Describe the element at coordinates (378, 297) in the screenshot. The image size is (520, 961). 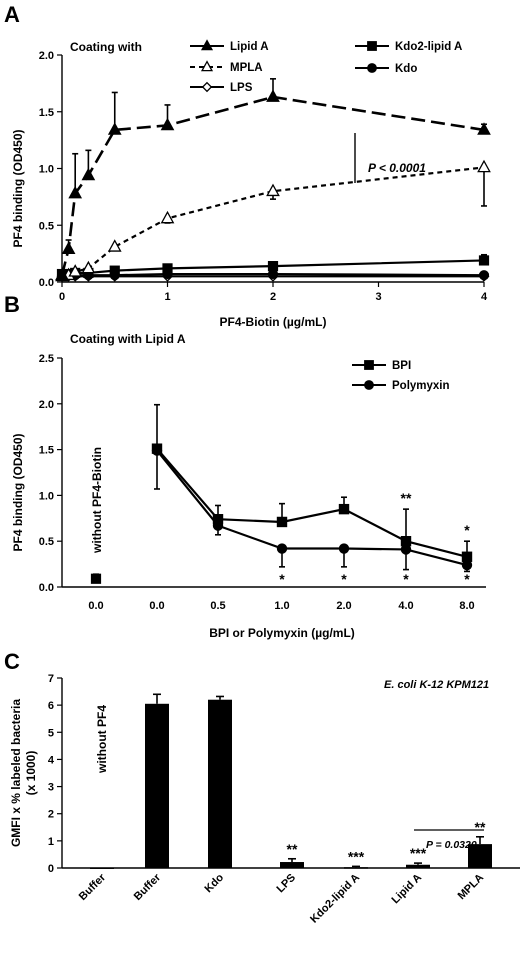
I see `x-tick-label: 3` at that location.